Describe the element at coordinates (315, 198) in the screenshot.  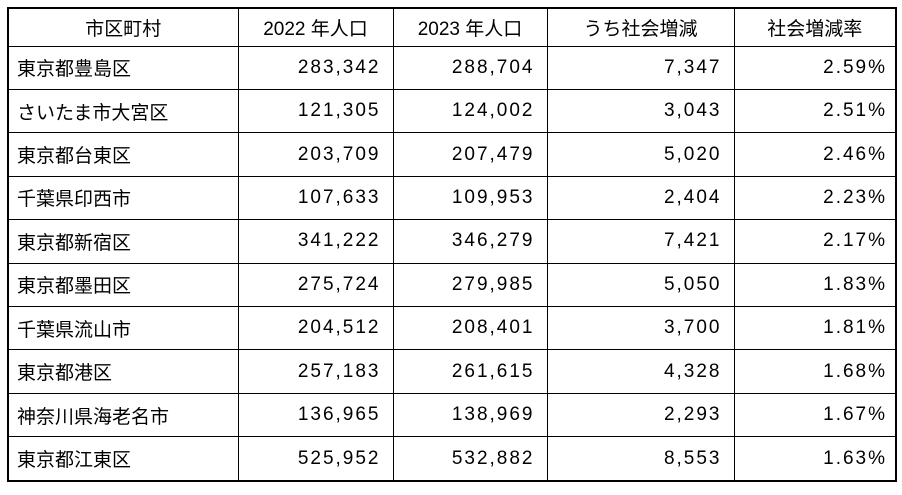
I see `pop-2022-cell: 107,633` at that location.